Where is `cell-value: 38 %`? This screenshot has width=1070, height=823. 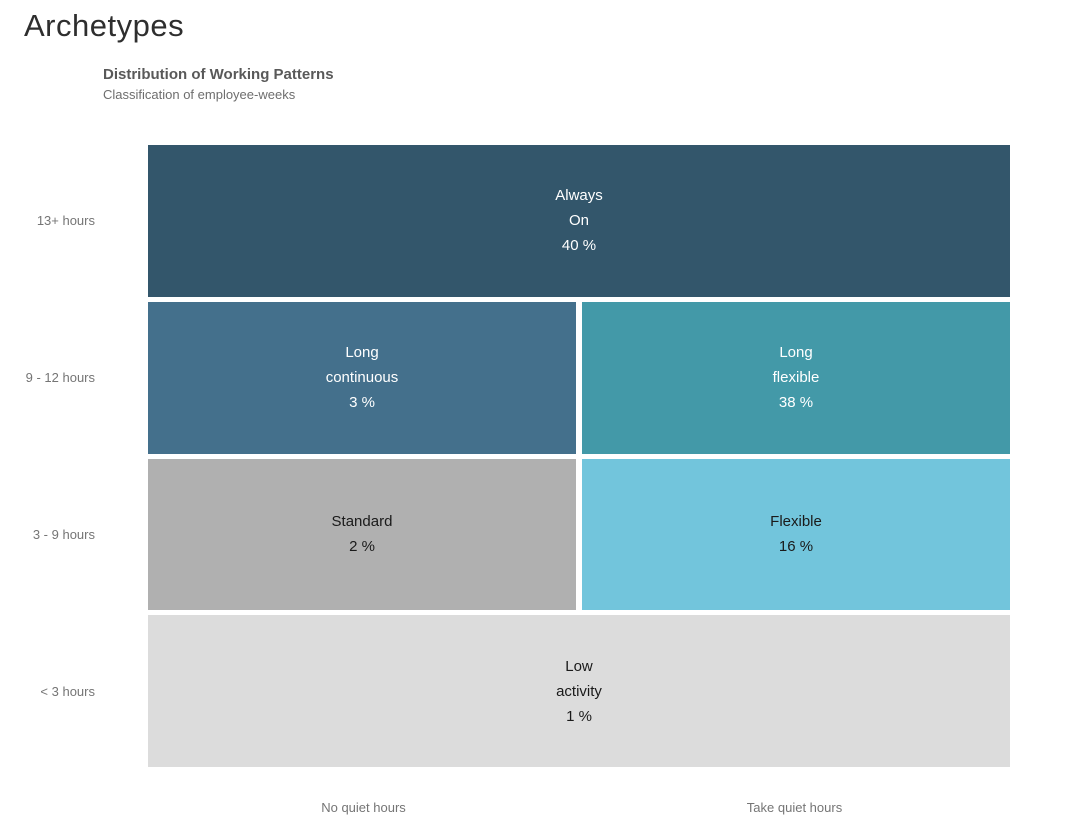
cell-value: 38 % is located at coordinates (796, 403).